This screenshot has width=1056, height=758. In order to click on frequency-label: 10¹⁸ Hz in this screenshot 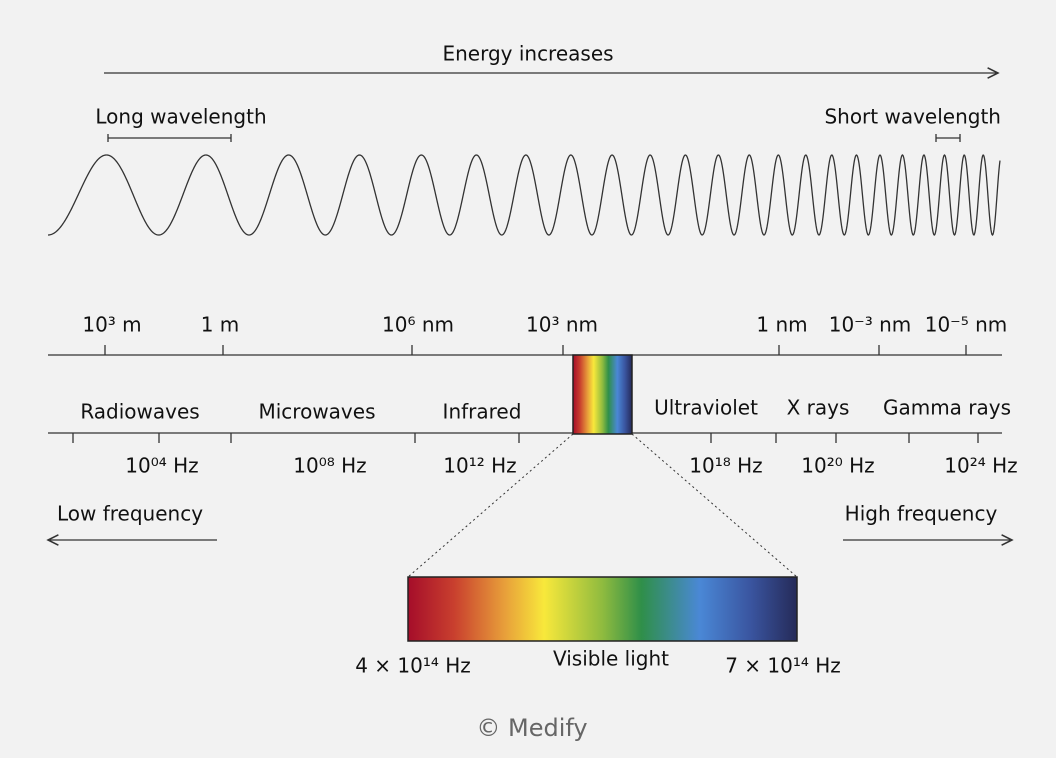, I will do `click(725, 466)`.